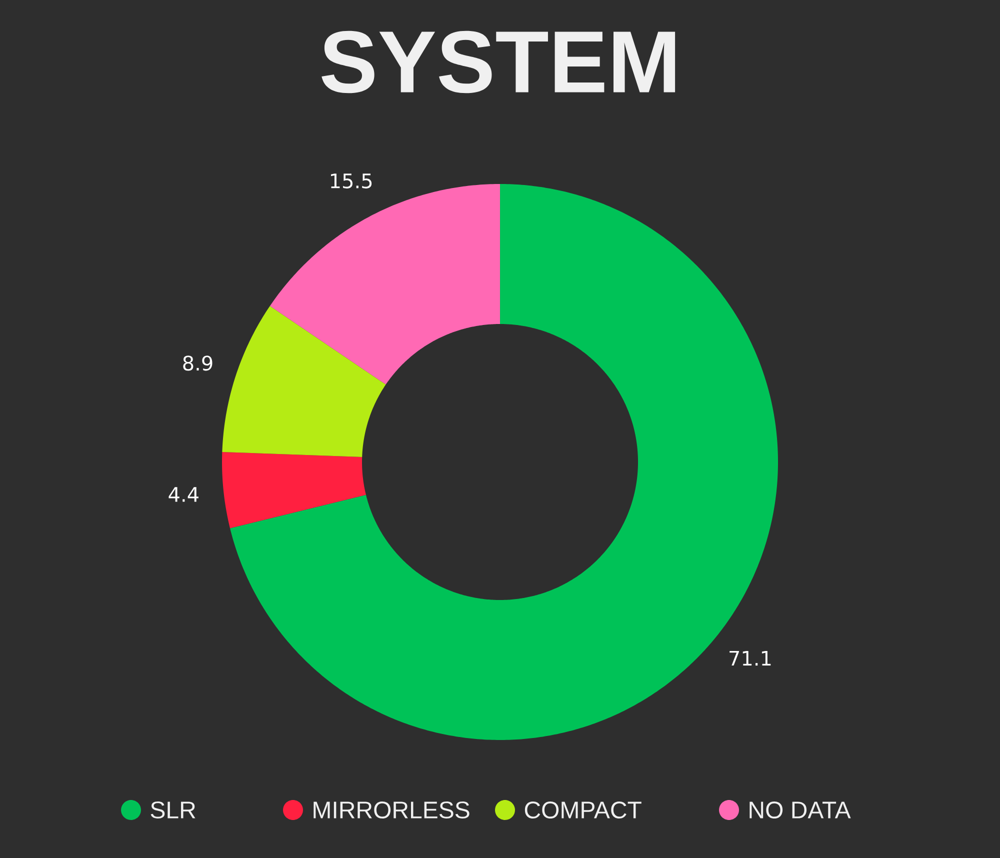  What do you see at coordinates (173, 809) in the screenshot?
I see `legend-label: SLR` at bounding box center [173, 809].